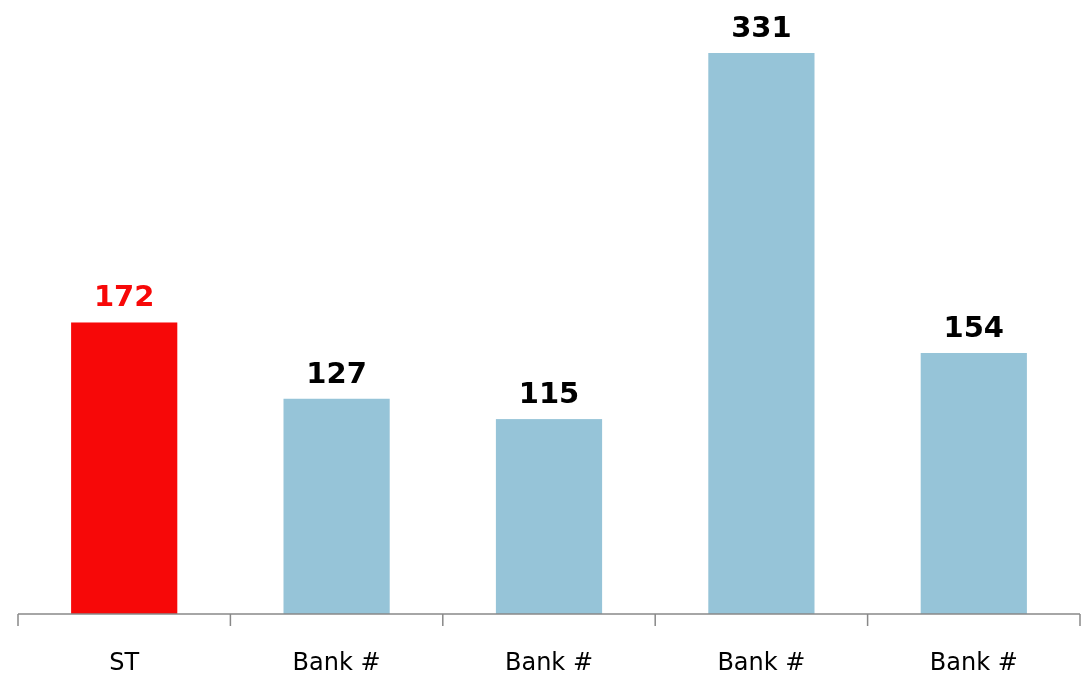 This screenshot has height=678, width=1092. What do you see at coordinates (336, 372) in the screenshot?
I see `data-label: 127` at bounding box center [336, 372].